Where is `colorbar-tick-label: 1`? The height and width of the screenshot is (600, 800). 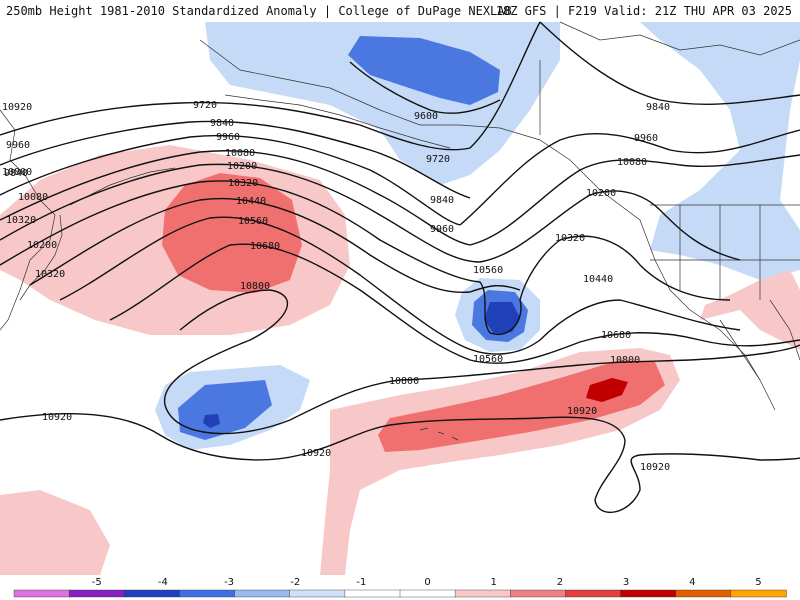 colorbar-tick-label: 1 is located at coordinates (494, 582).